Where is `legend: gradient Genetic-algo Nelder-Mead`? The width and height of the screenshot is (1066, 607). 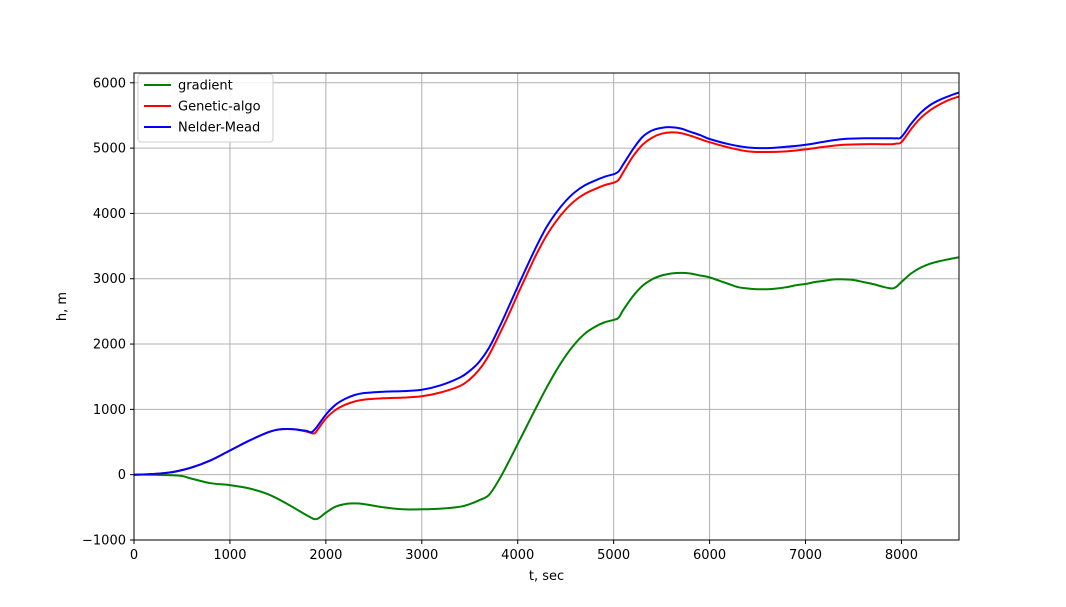 legend: gradient Genetic-algo Nelder-Mead is located at coordinates (205, 108).